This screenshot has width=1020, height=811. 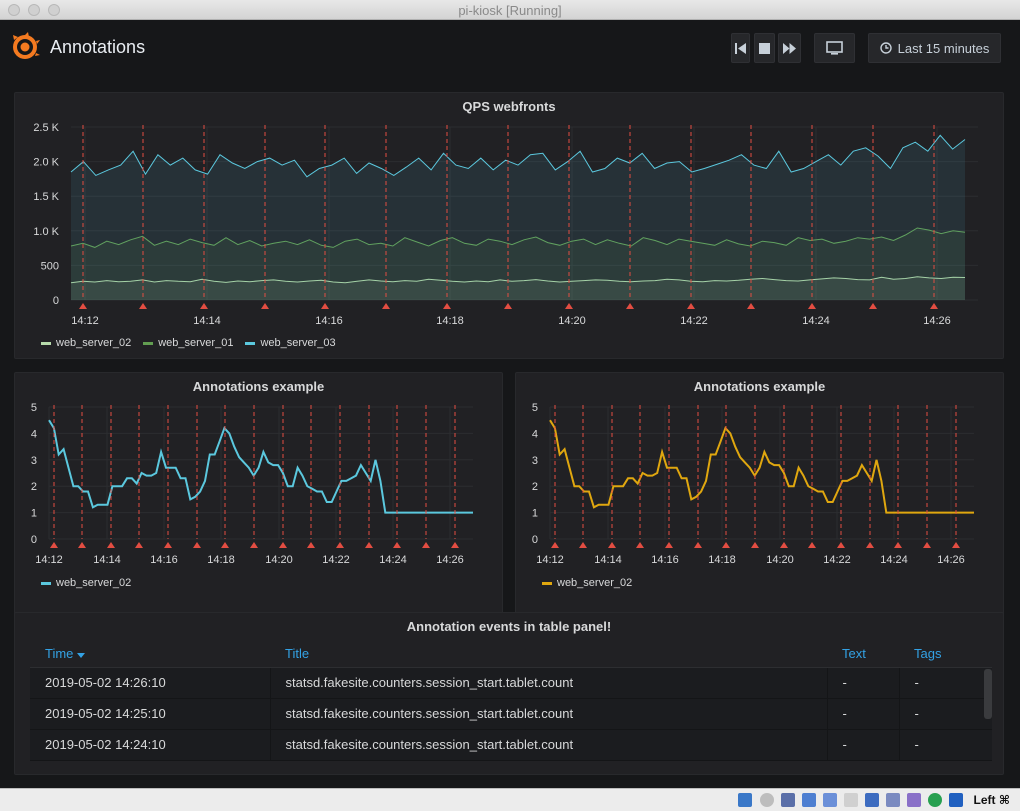 What do you see at coordinates (991, 800) in the screenshot?
I see `host-key-label: Left ⌘` at bounding box center [991, 800].